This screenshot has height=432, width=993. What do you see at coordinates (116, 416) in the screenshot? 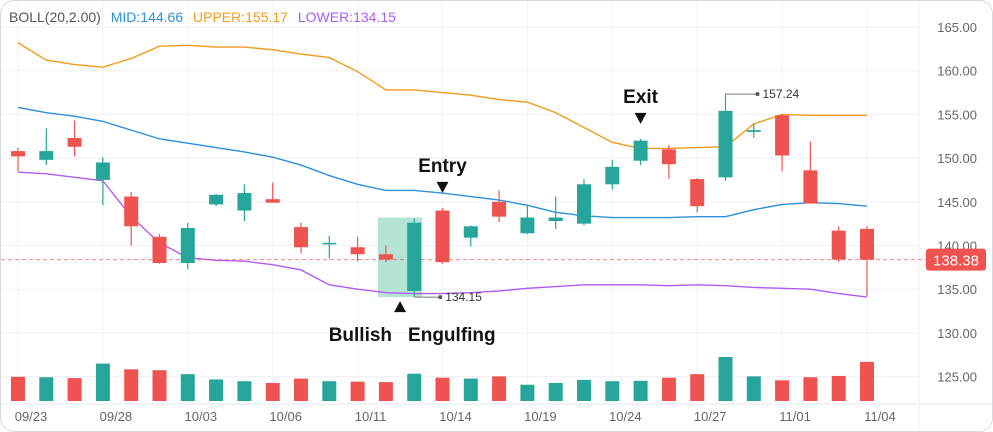
I see `x-tick-label: 09/28` at bounding box center [116, 416].